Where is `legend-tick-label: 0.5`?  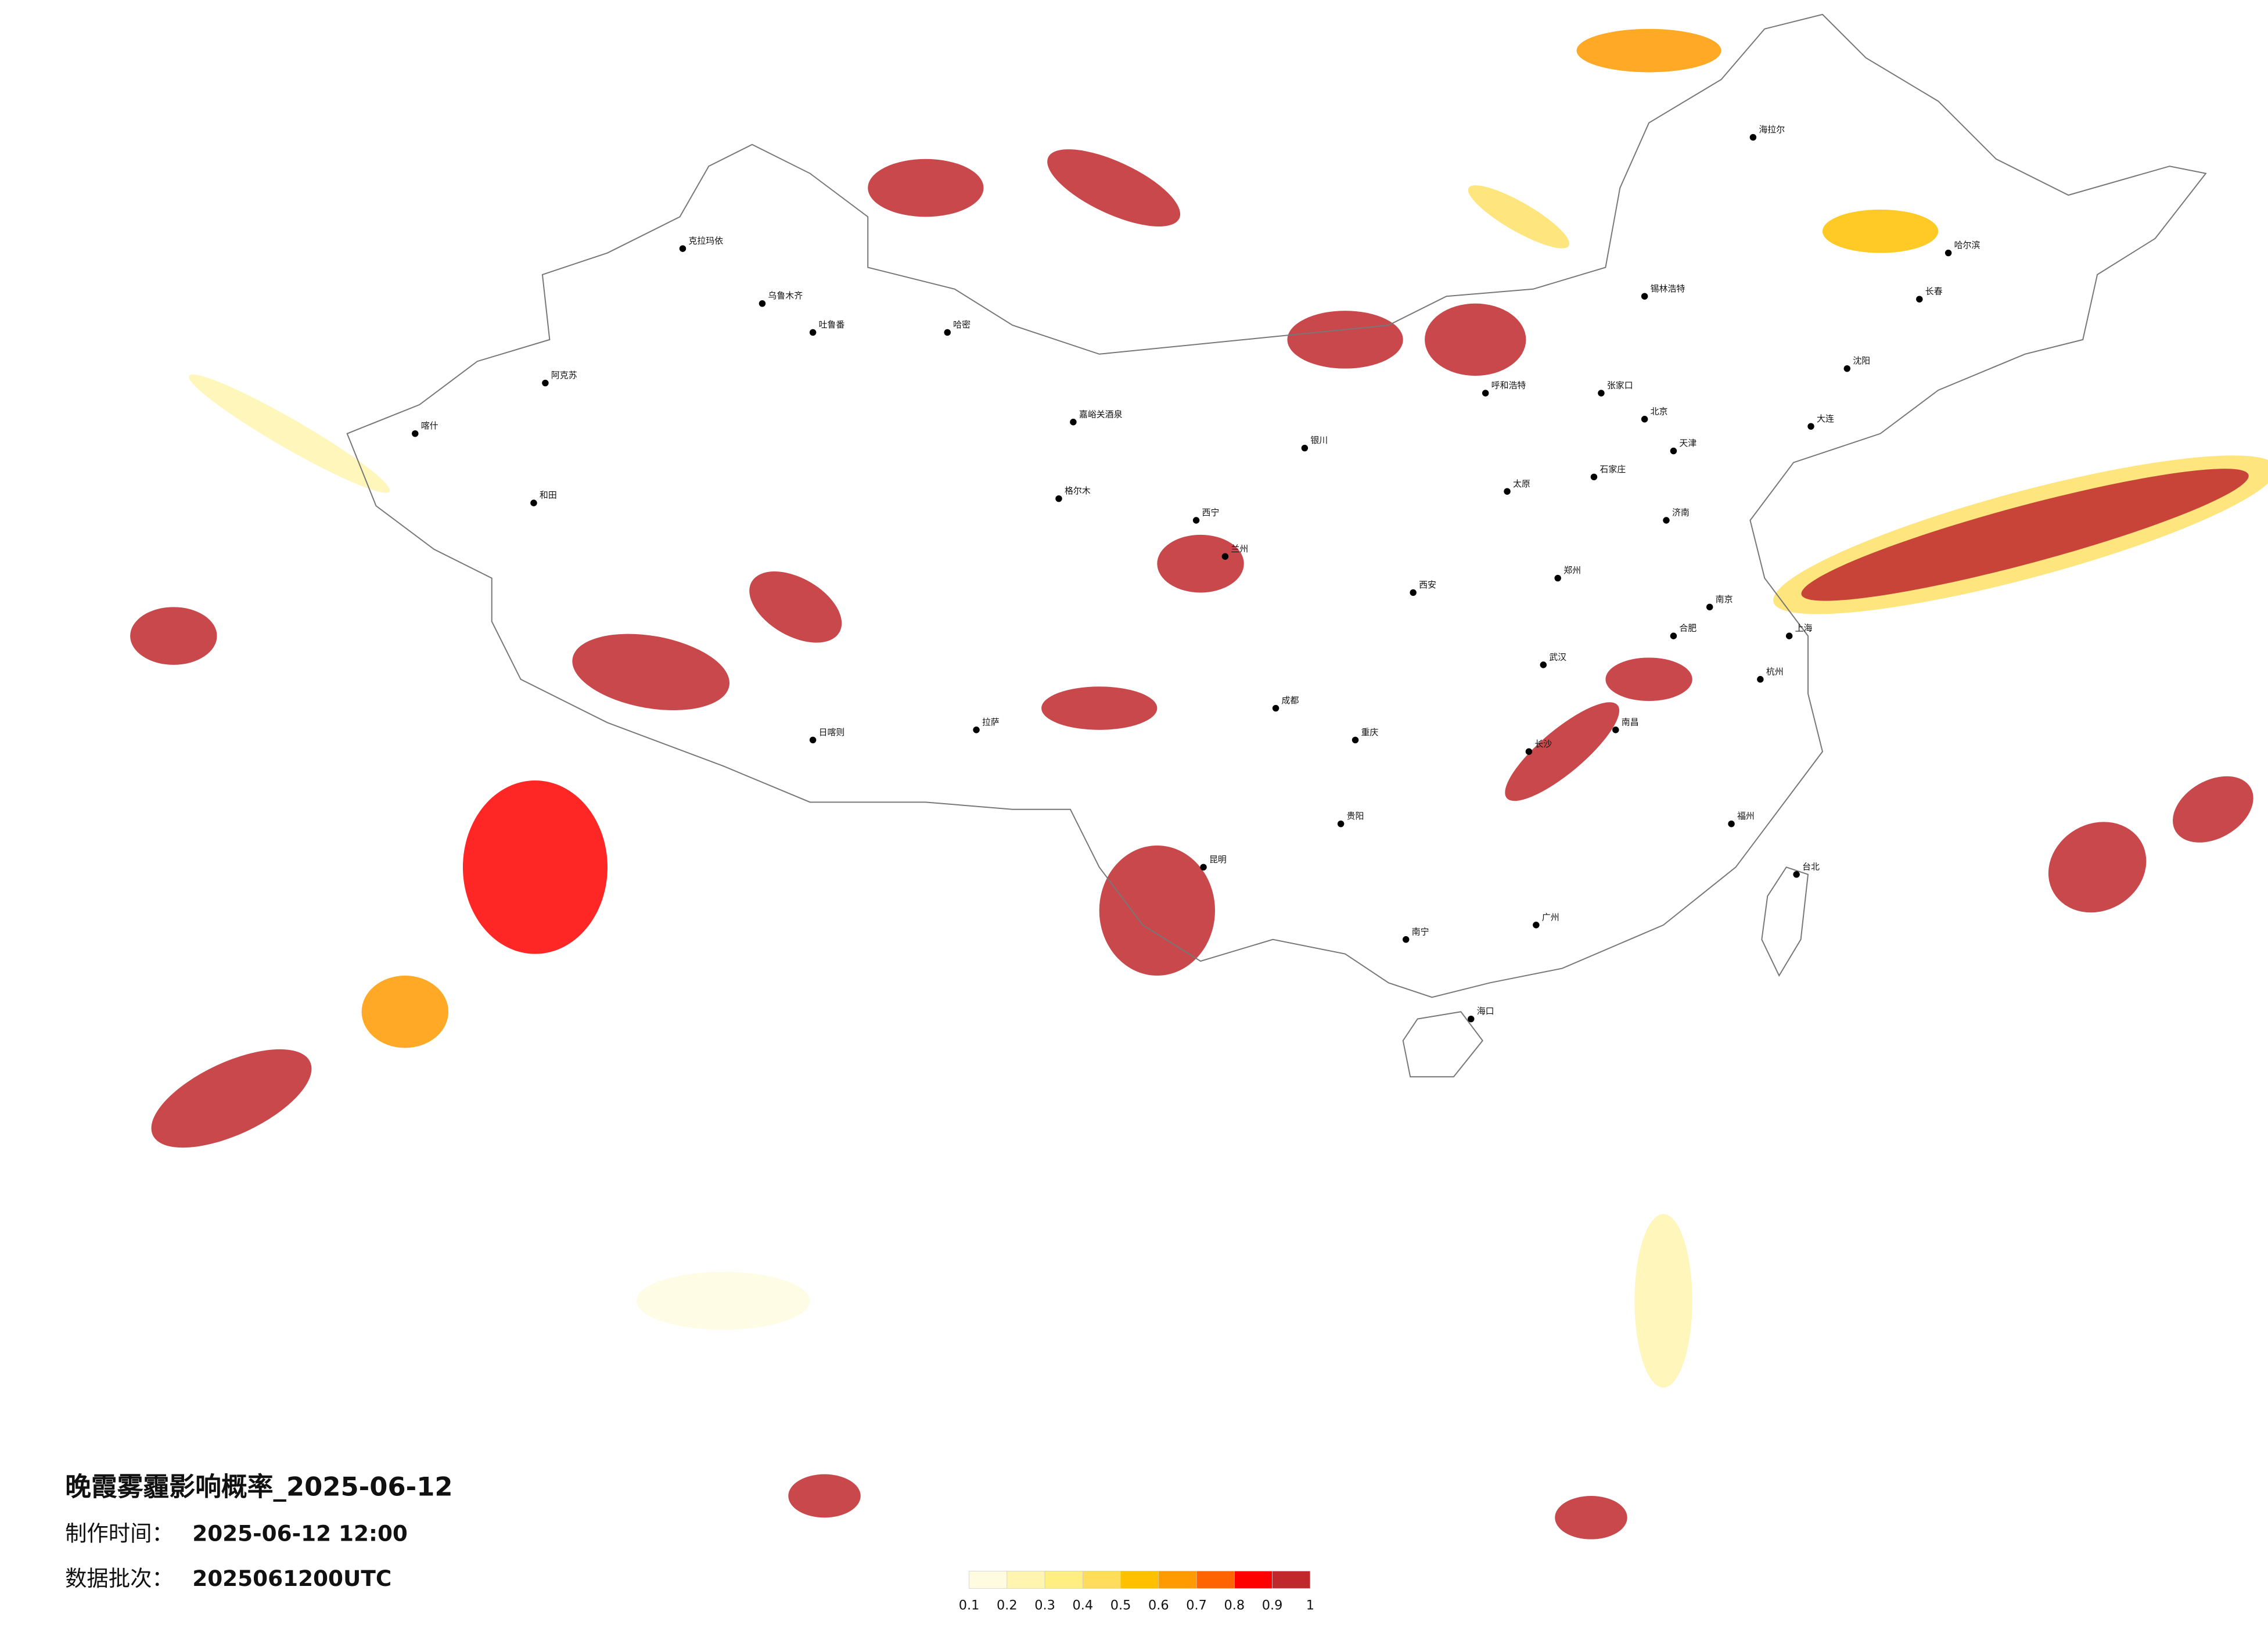 legend-tick-label: 0.5 is located at coordinates (1120, 1606).